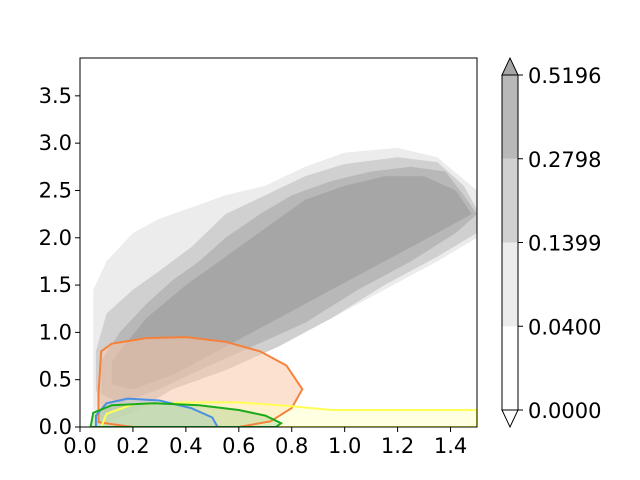 This screenshot has height=480, width=640. I want to click on x-tick-label: 1.0, so click(344, 446).